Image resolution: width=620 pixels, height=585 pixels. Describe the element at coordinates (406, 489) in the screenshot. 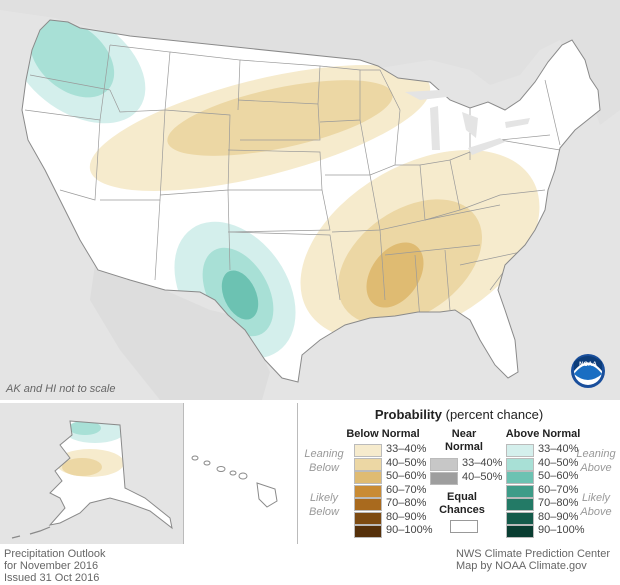

I see `below-normal-range-label: 60–70%` at that location.